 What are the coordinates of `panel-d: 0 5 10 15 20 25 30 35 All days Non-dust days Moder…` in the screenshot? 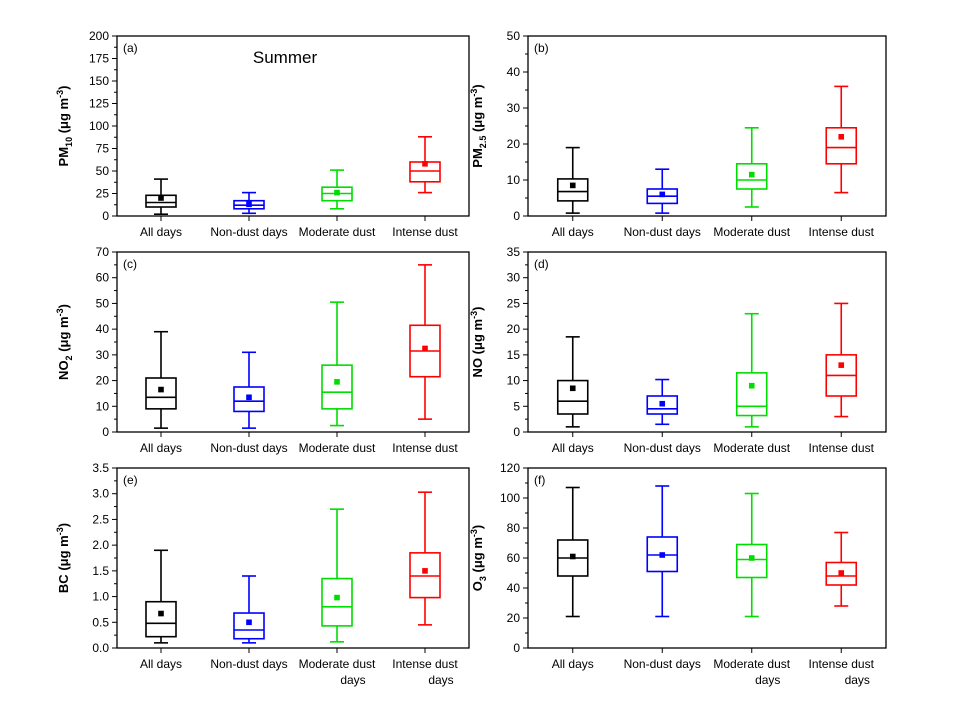 It's located at (678, 350).